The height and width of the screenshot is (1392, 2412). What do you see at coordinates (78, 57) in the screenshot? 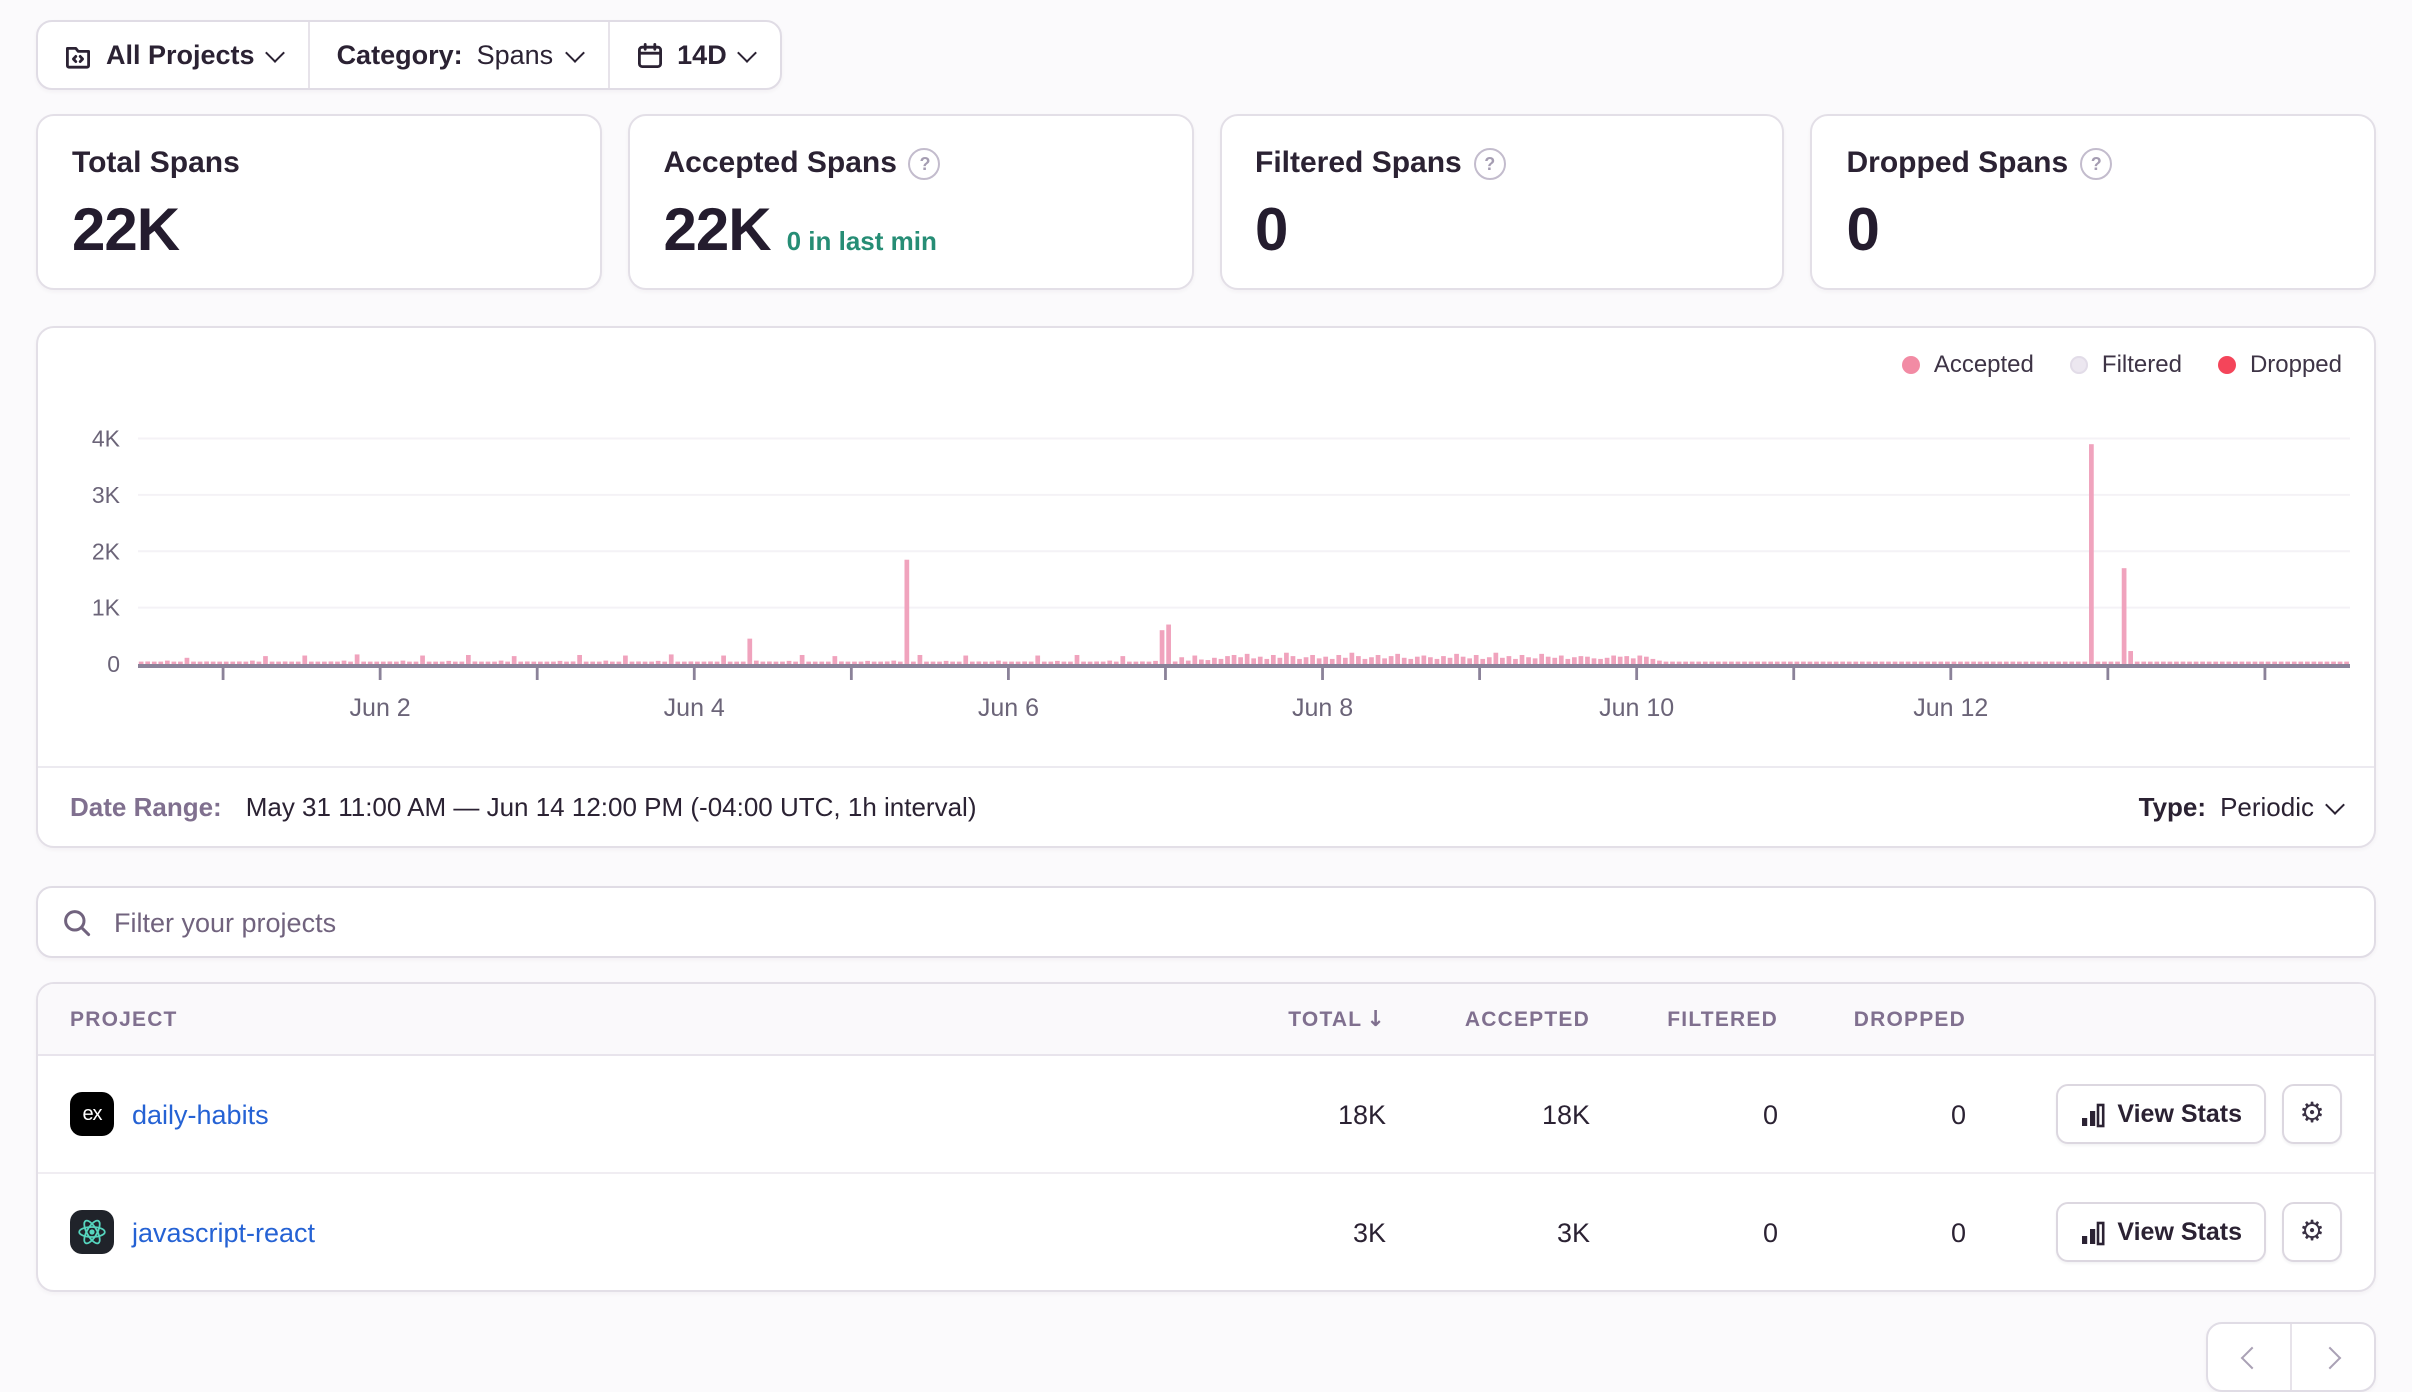
I see `projects-icon` at bounding box center [78, 57].